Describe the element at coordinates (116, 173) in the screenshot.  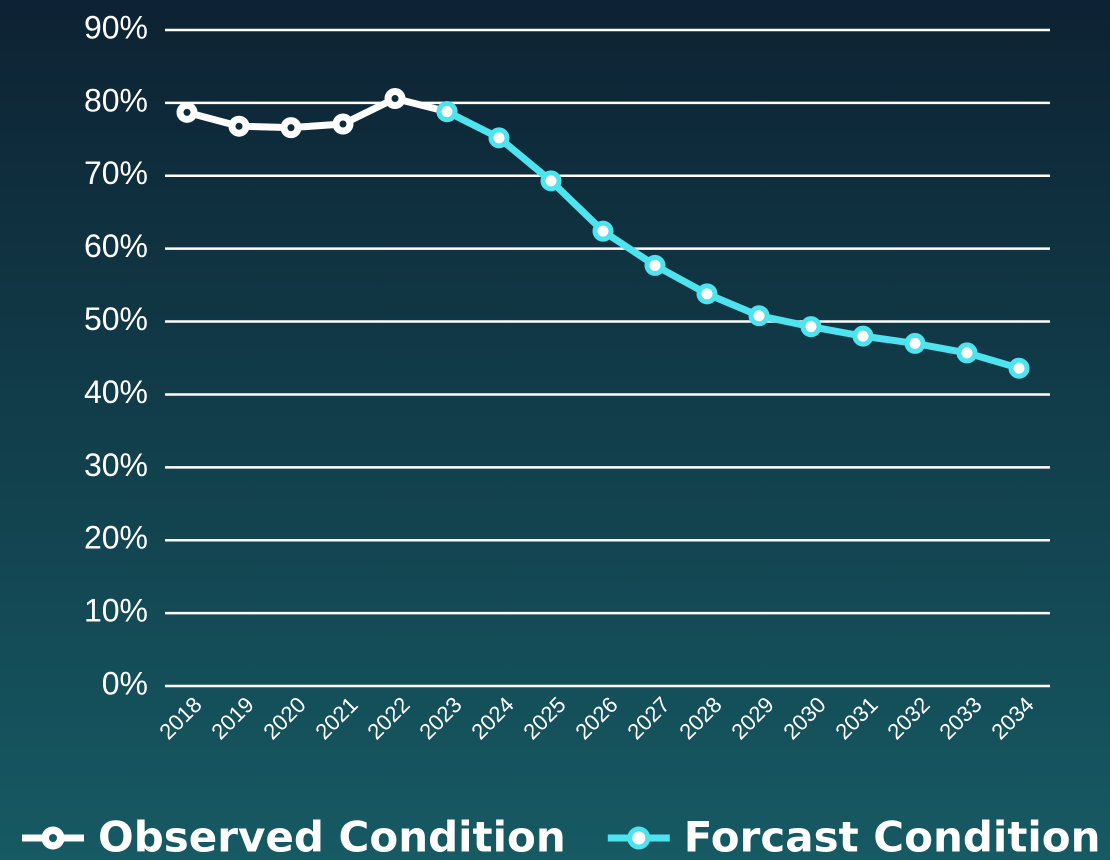
I see `y-tick-label: 70%` at that location.